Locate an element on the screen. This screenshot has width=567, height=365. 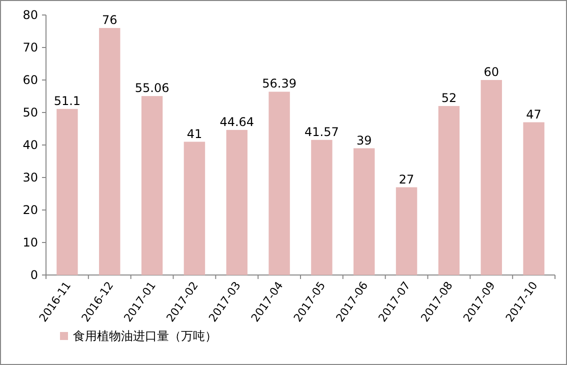
legend-label: 食用植物油进口量（万吨） is located at coordinates (145, 336).